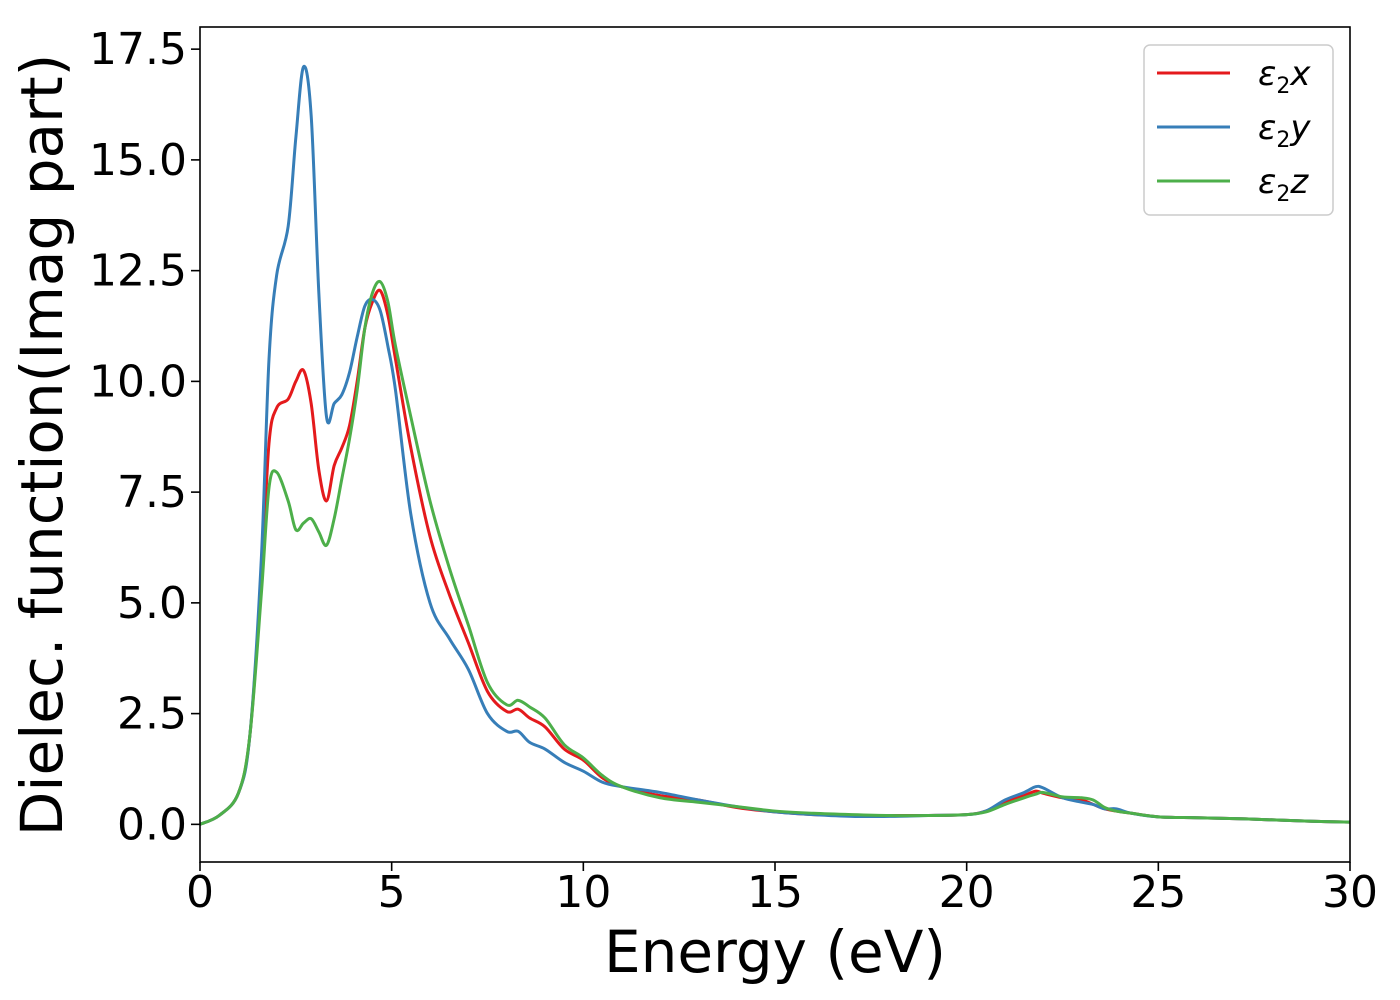  Describe the element at coordinates (42, 445) in the screenshot. I see `y-axis-label: Dielec. function(Imag part)` at that location.